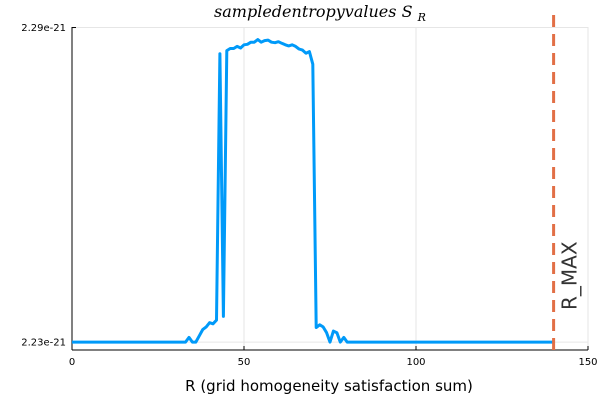 Image resolution: width=600 pixels, height=400 pixels. I want to click on x-axis-label: R (grid homogeneity satisfaction sum), so click(329, 386).